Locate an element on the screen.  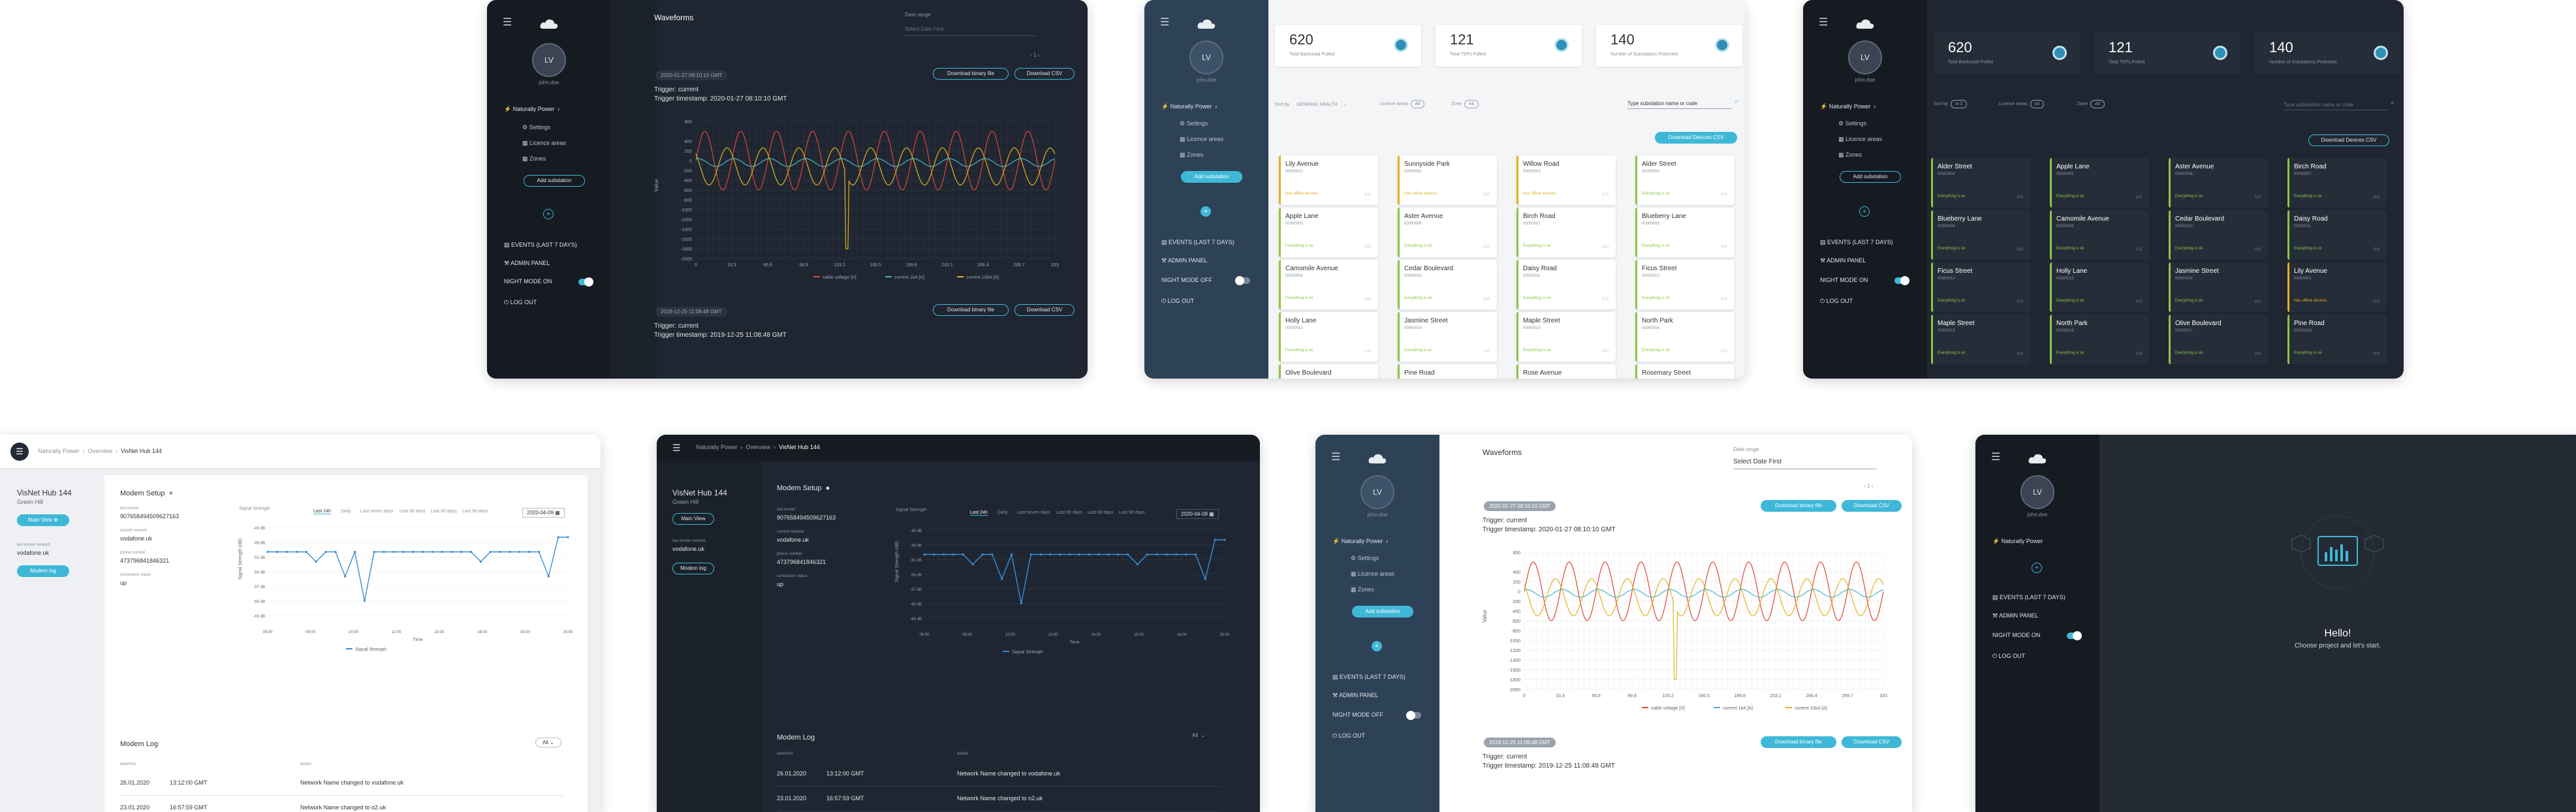
search-icon: ⌕ is located at coordinates (2393, 103).